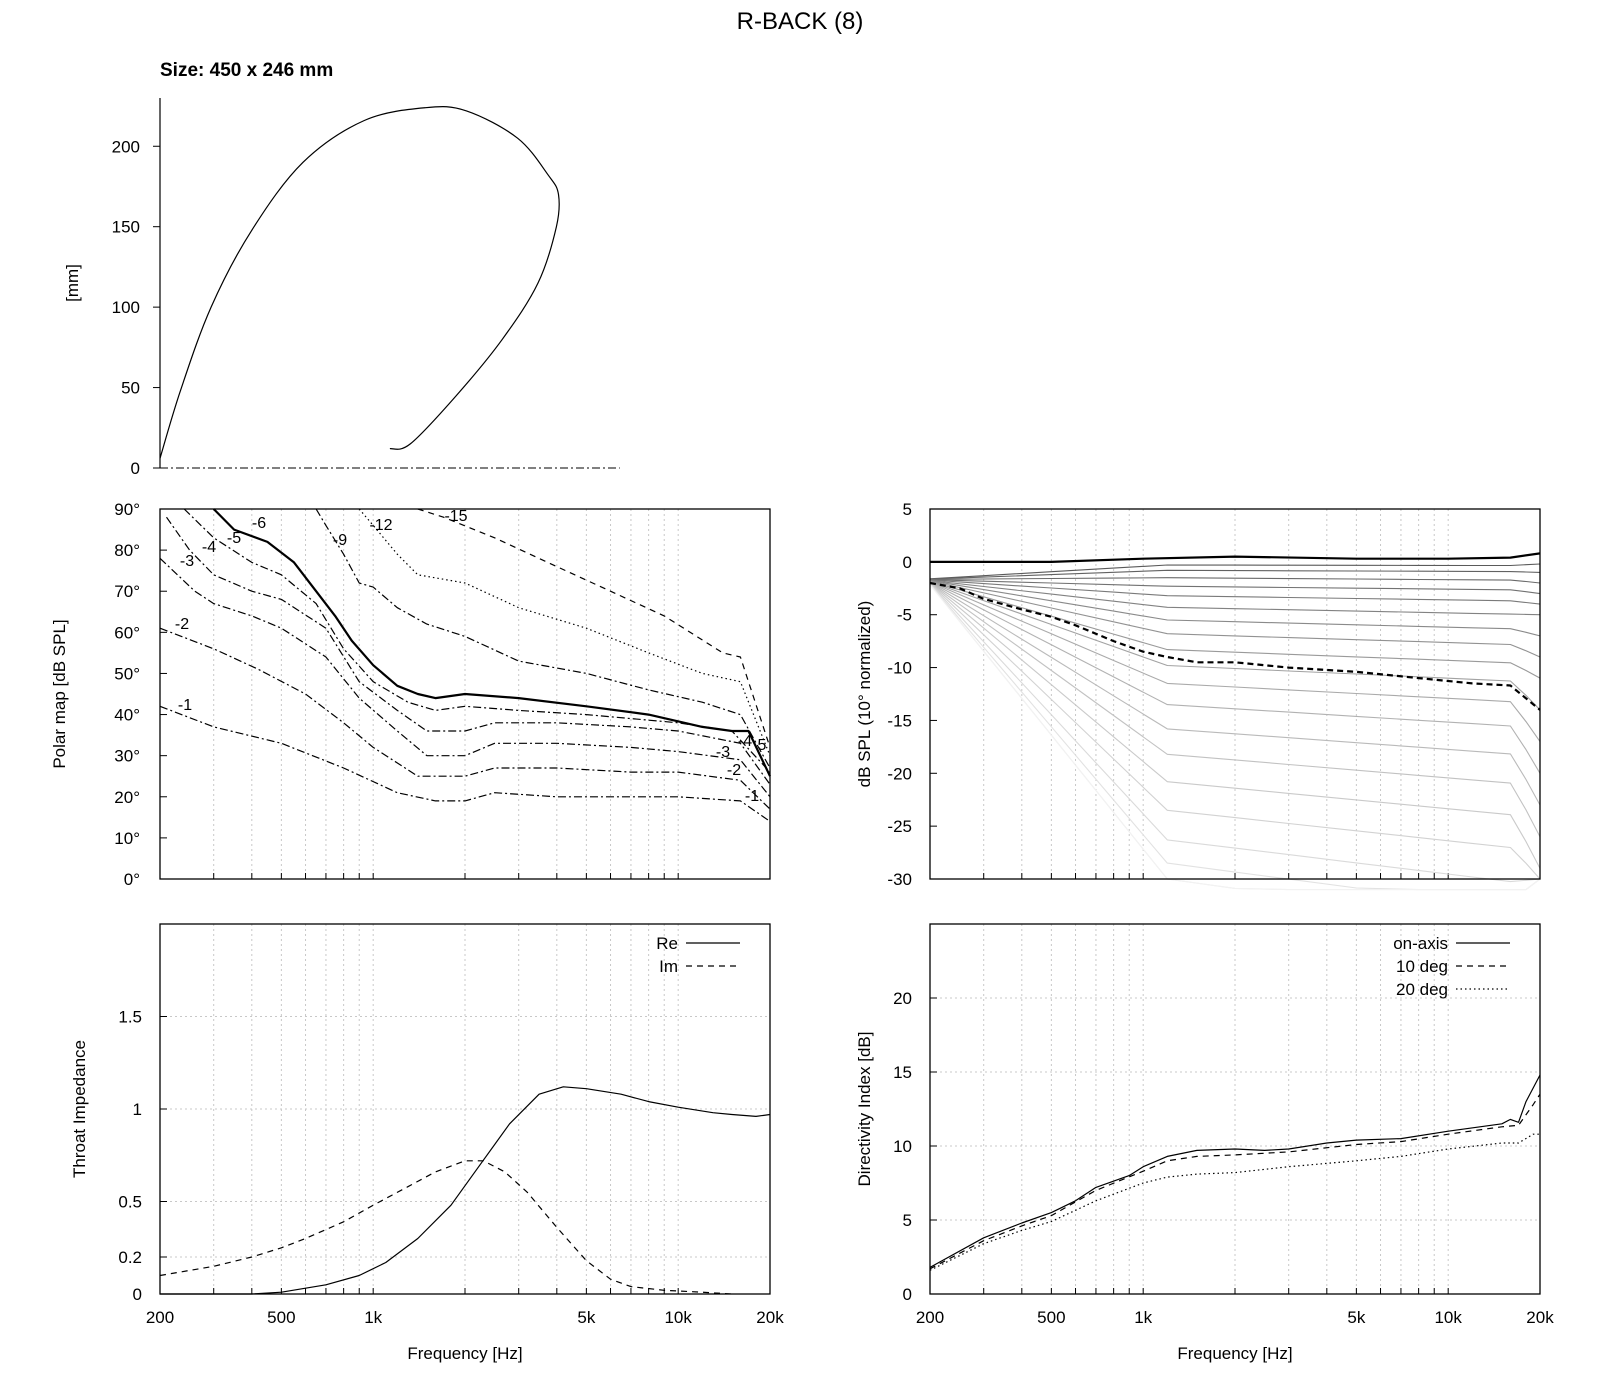 This screenshot has height=1400, width=1600. What do you see at coordinates (127, 509) in the screenshot?
I see `y-tick-label: 90°` at bounding box center [127, 509].